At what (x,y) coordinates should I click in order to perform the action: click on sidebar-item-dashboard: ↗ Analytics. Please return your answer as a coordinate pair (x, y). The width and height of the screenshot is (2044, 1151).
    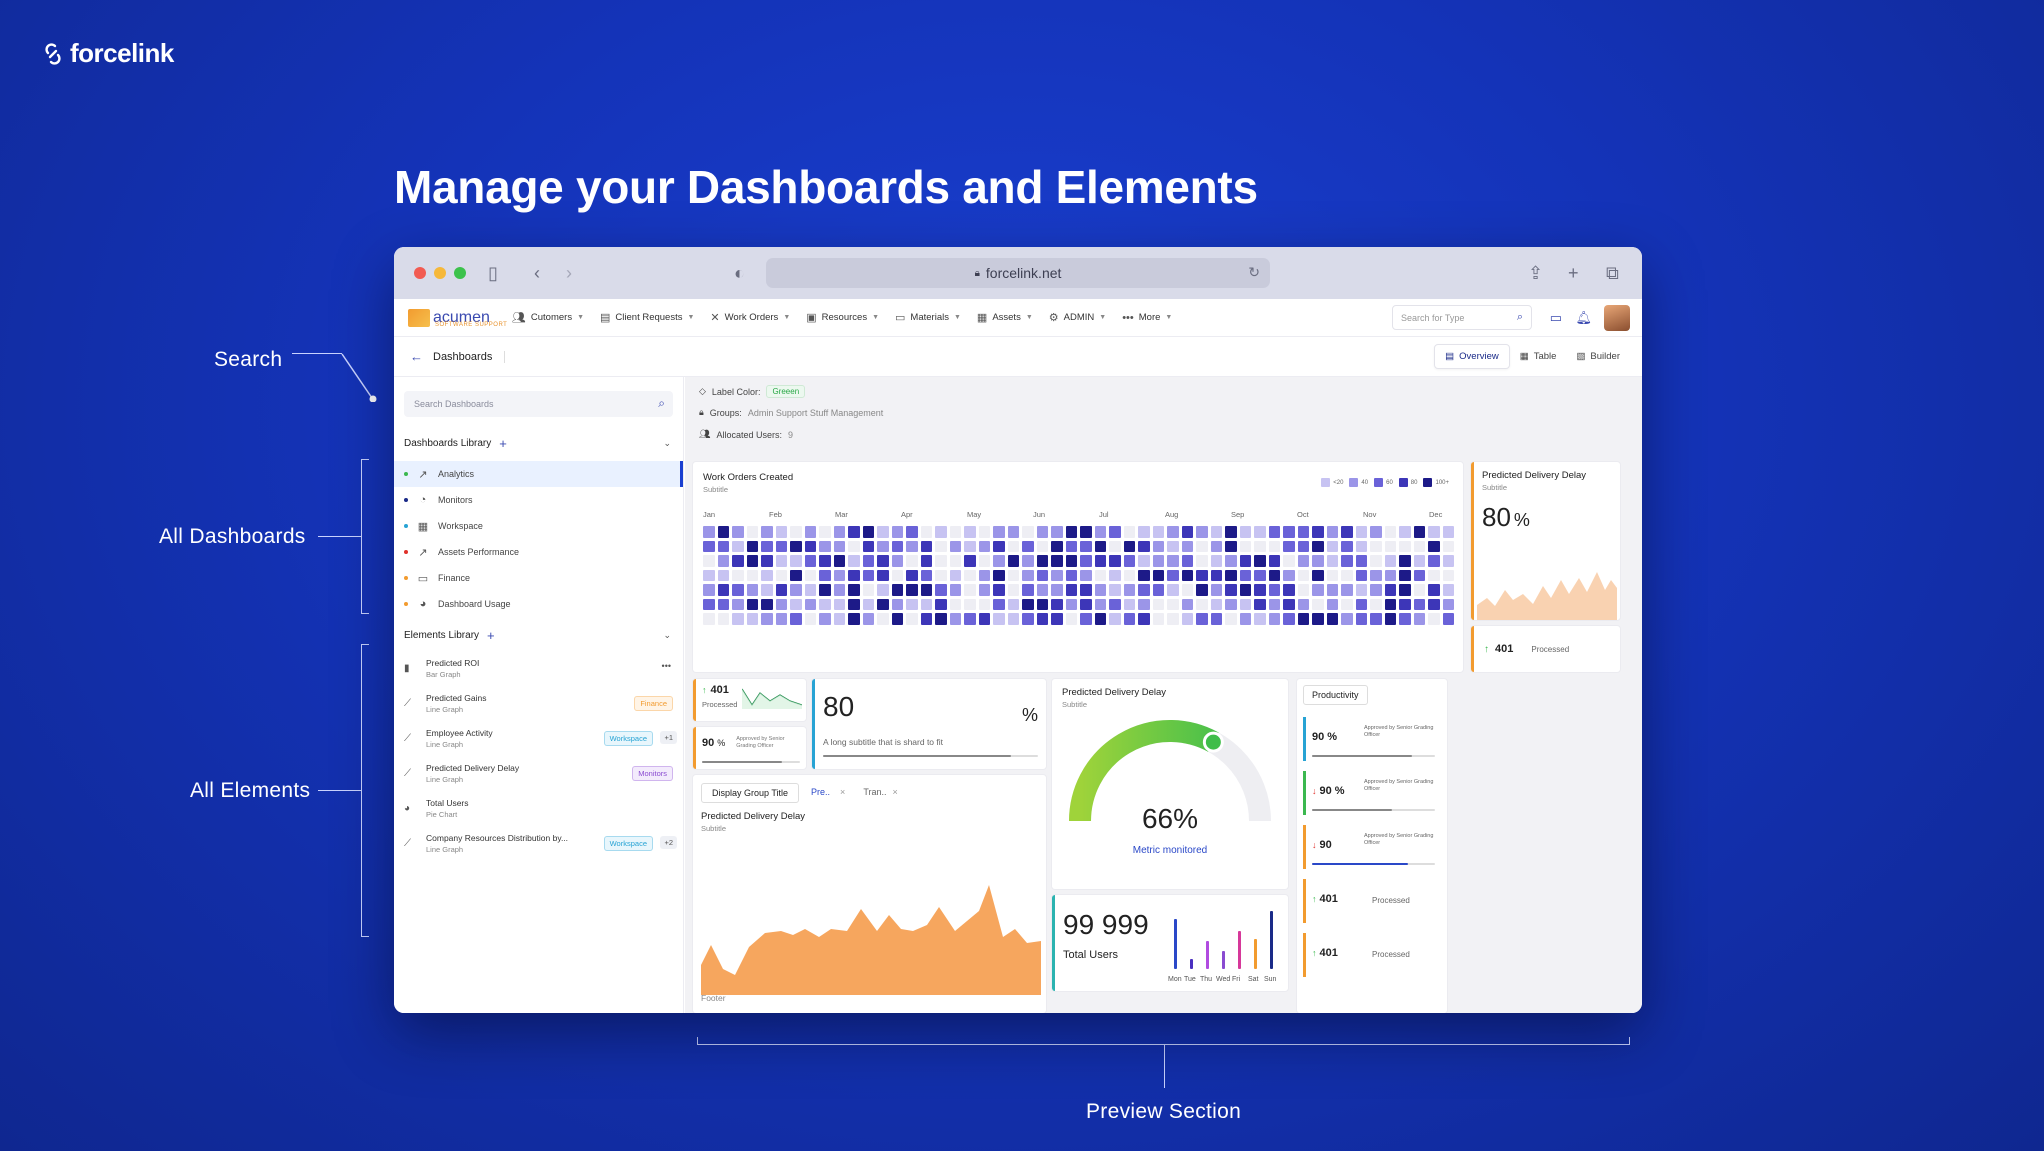
    Looking at the image, I should click on (538, 474).